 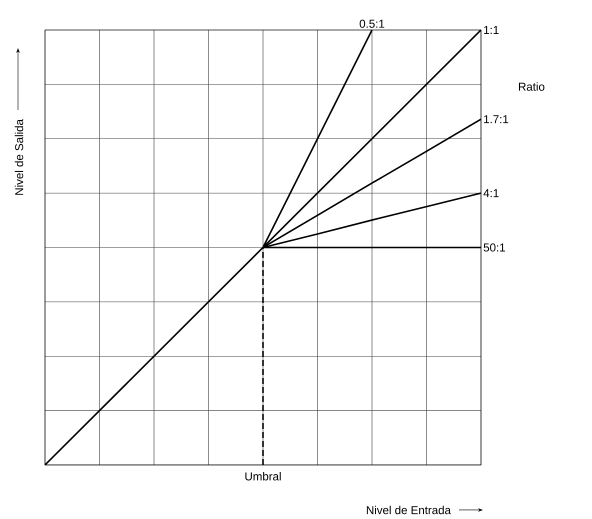 I want to click on series-label: 4:1, so click(x=491, y=193).